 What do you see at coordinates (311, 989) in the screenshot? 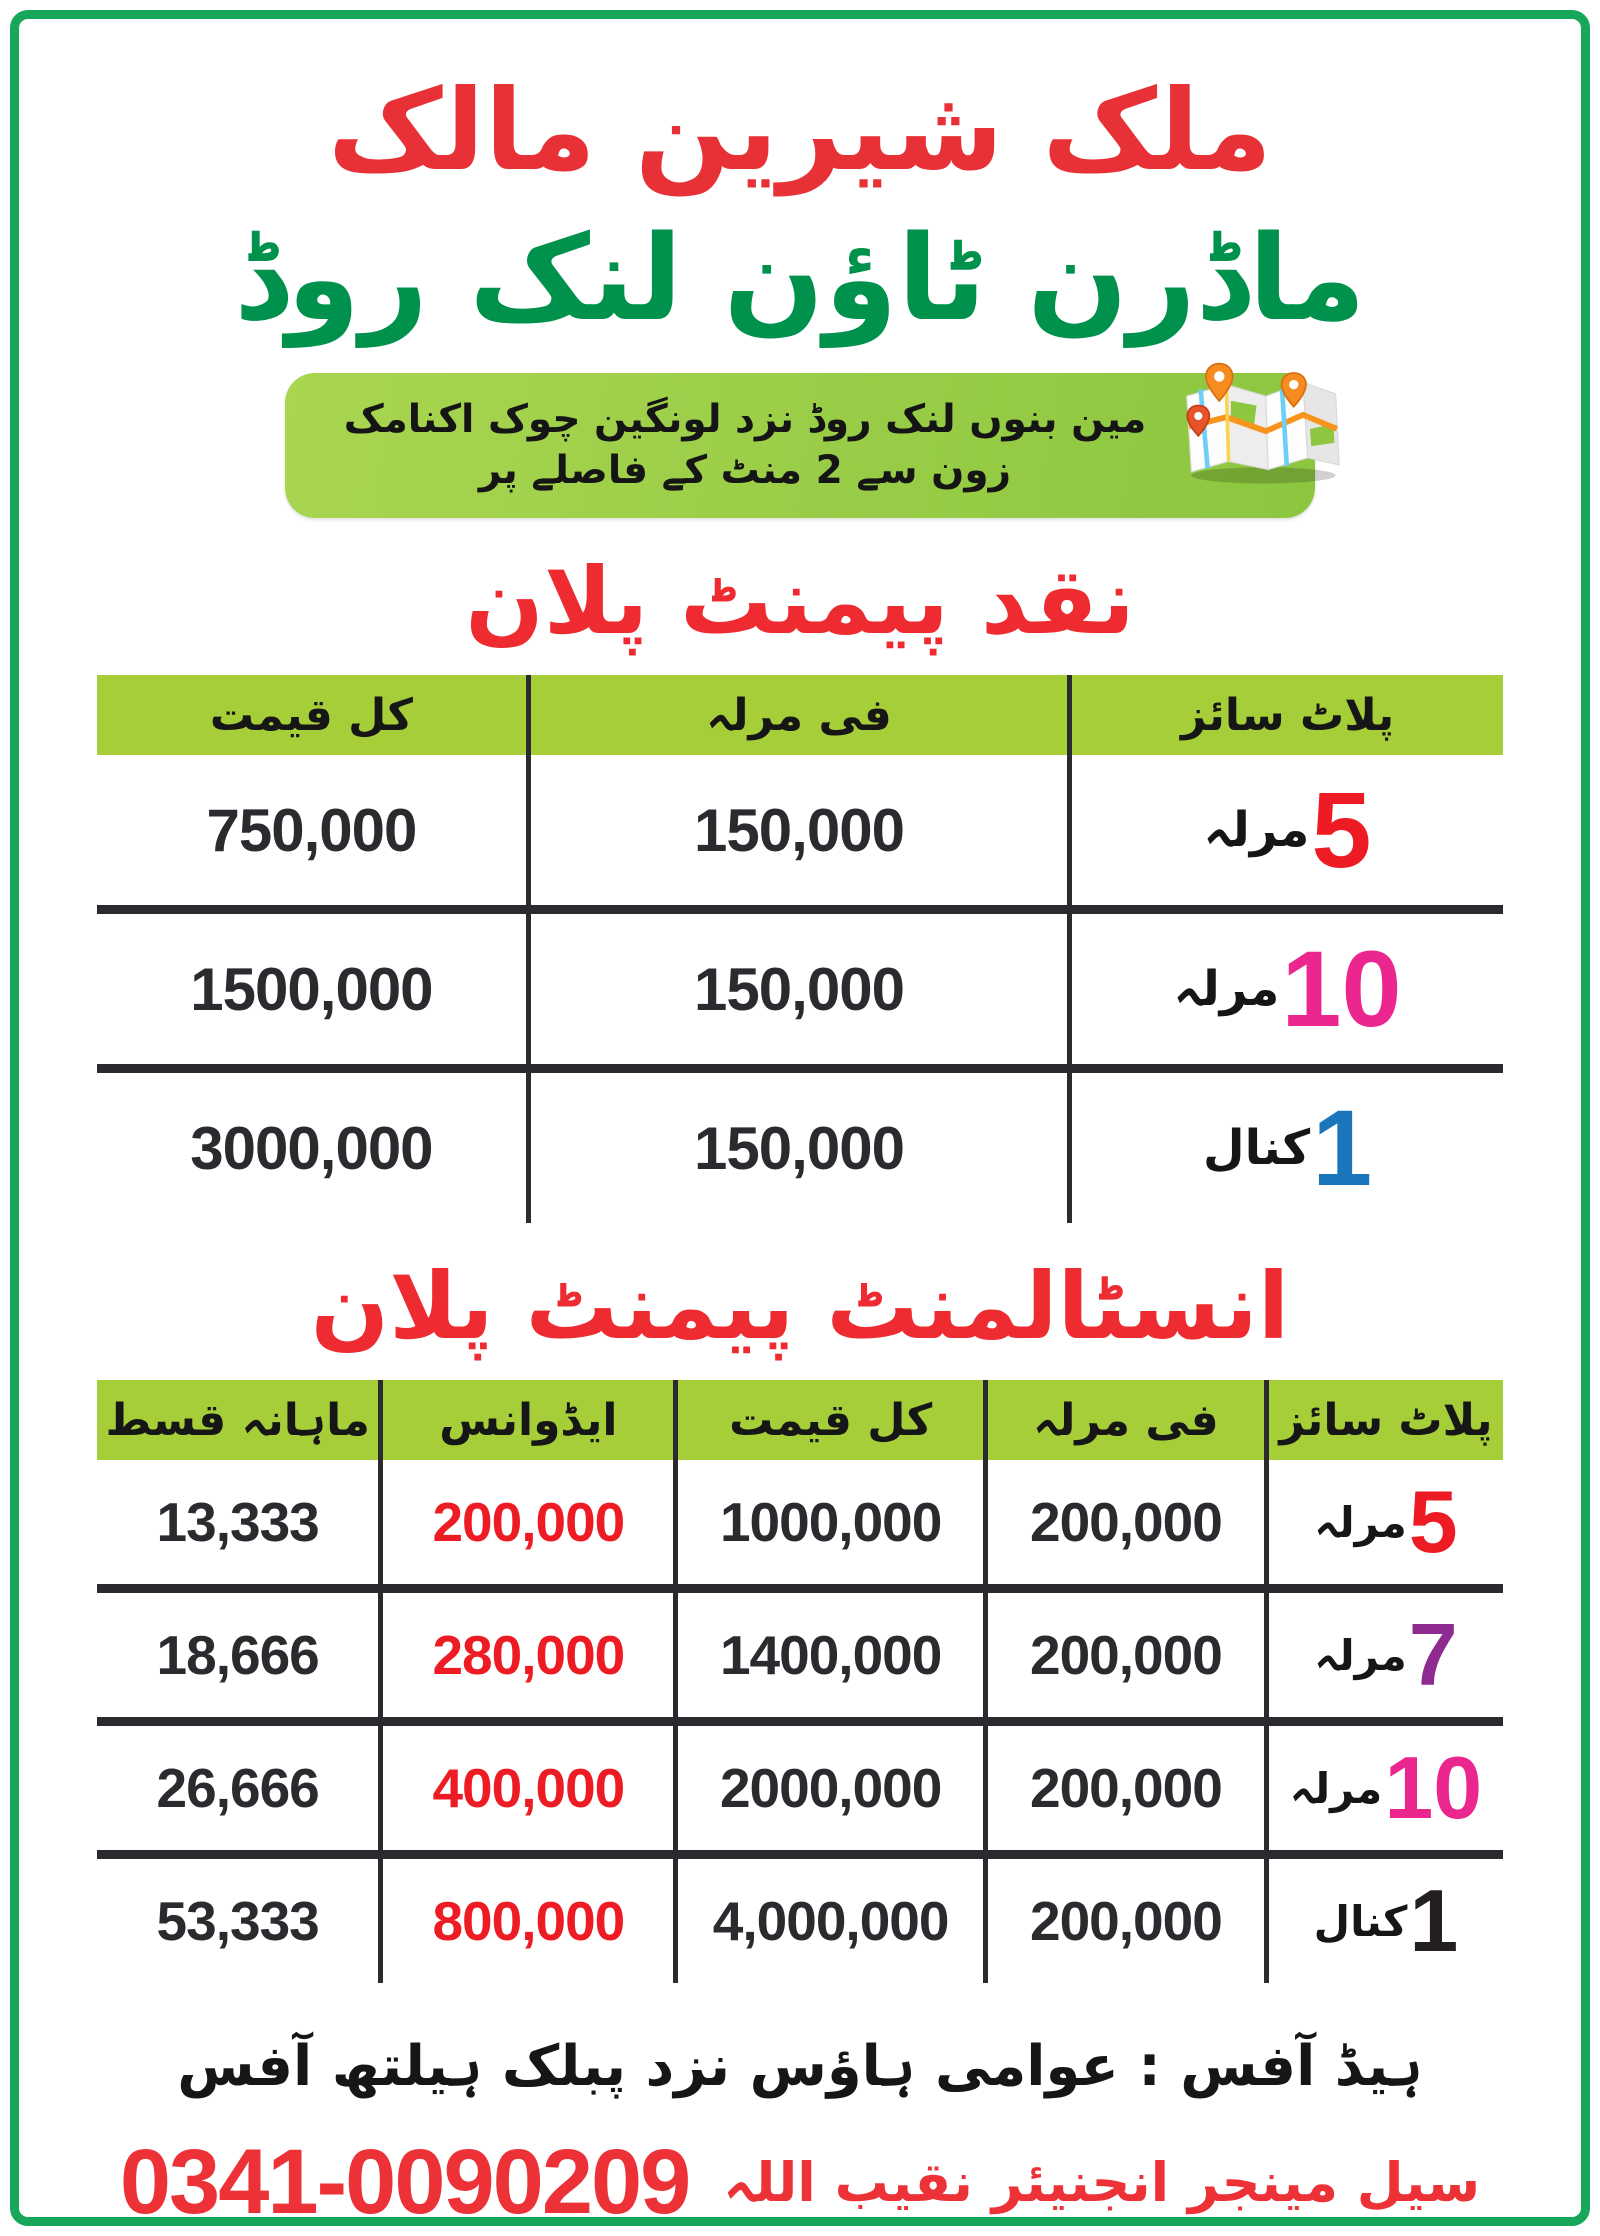
I see `total-price-value: 1500,000` at bounding box center [311, 989].